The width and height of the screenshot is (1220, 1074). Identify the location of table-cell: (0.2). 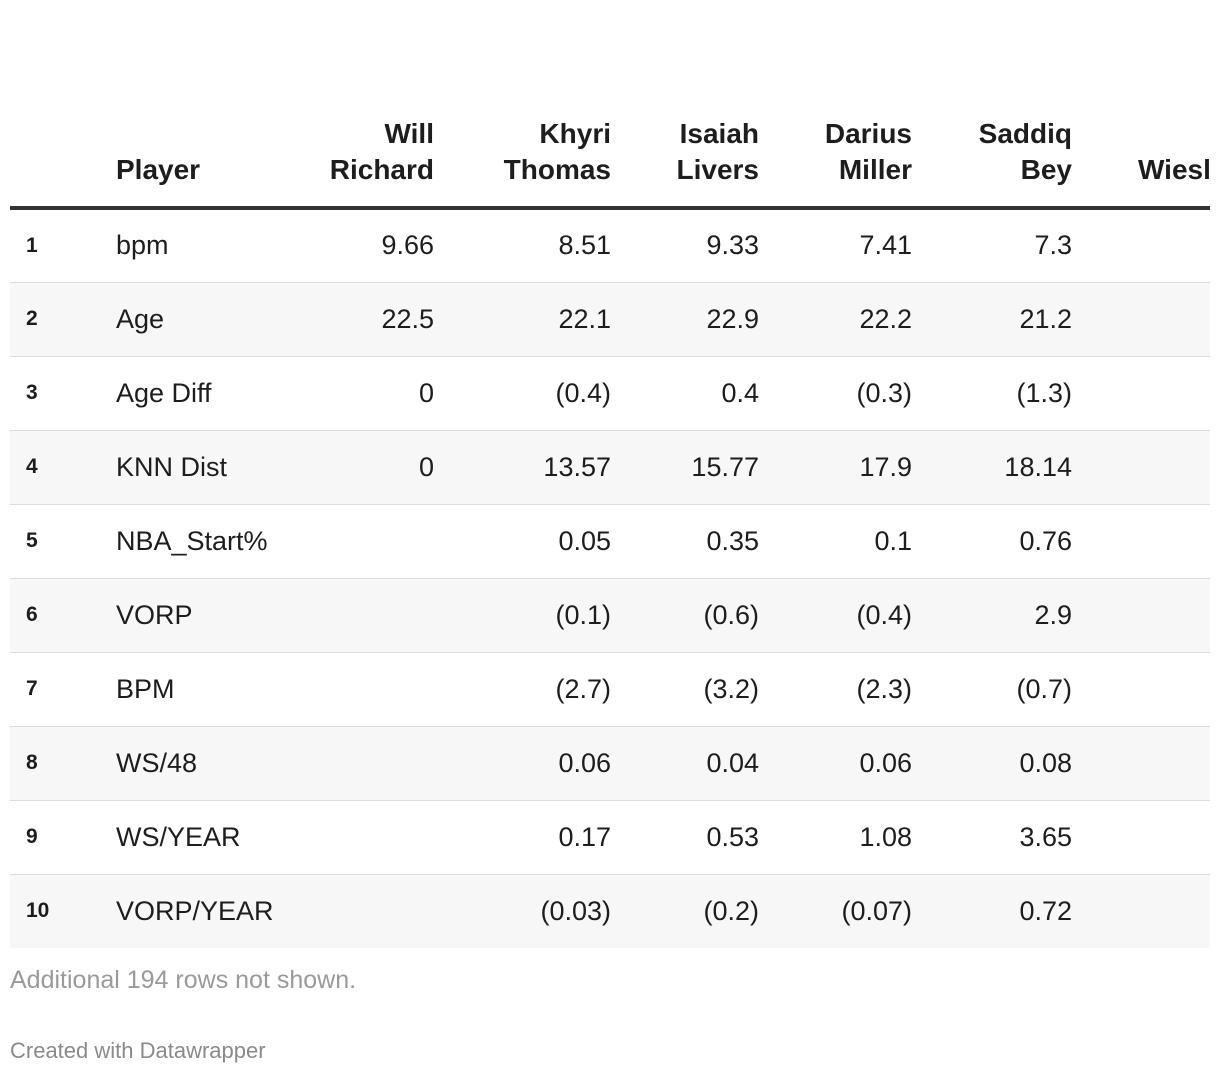
(731, 910).